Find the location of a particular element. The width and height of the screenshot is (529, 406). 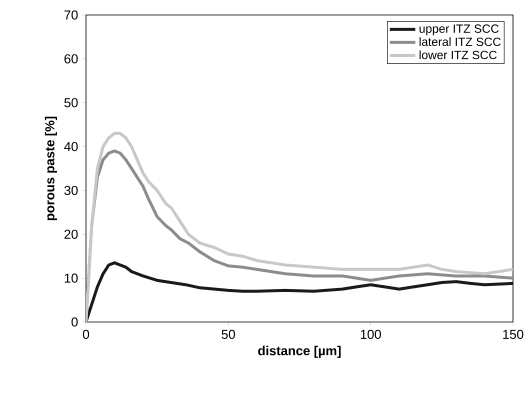

legend-label: lateral ITZ SCC is located at coordinates (460, 41).